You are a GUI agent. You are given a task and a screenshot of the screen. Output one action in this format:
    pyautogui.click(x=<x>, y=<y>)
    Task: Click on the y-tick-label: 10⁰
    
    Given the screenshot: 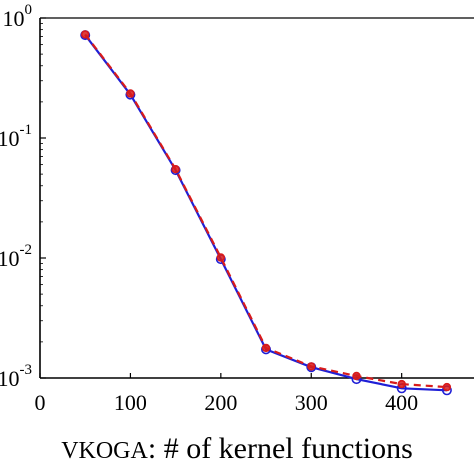 What is the action you would take?
    pyautogui.click(x=18, y=16)
    